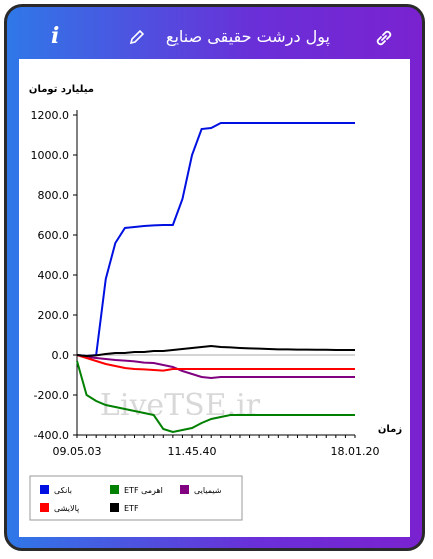 Image resolution: width=433 pixels, height=559 pixels. Describe the element at coordinates (192, 451) in the screenshot. I see `x-tick-label: 11.45.40` at that location.